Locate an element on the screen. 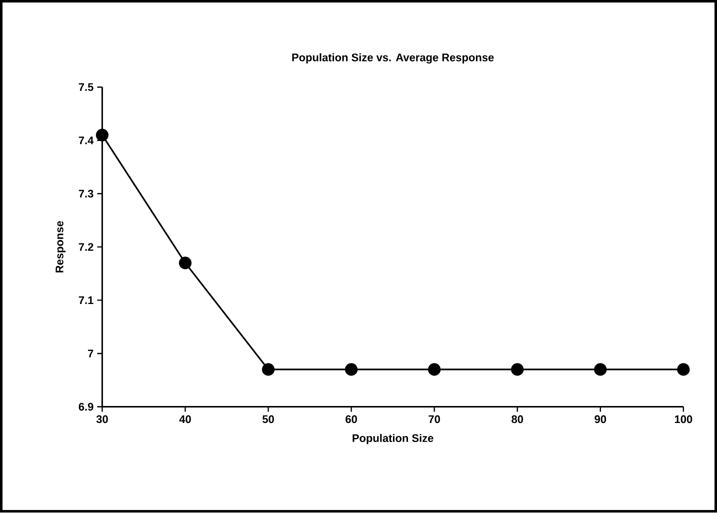 The image size is (717, 513). y-tick-label: 7.4 is located at coordinates (86, 140).